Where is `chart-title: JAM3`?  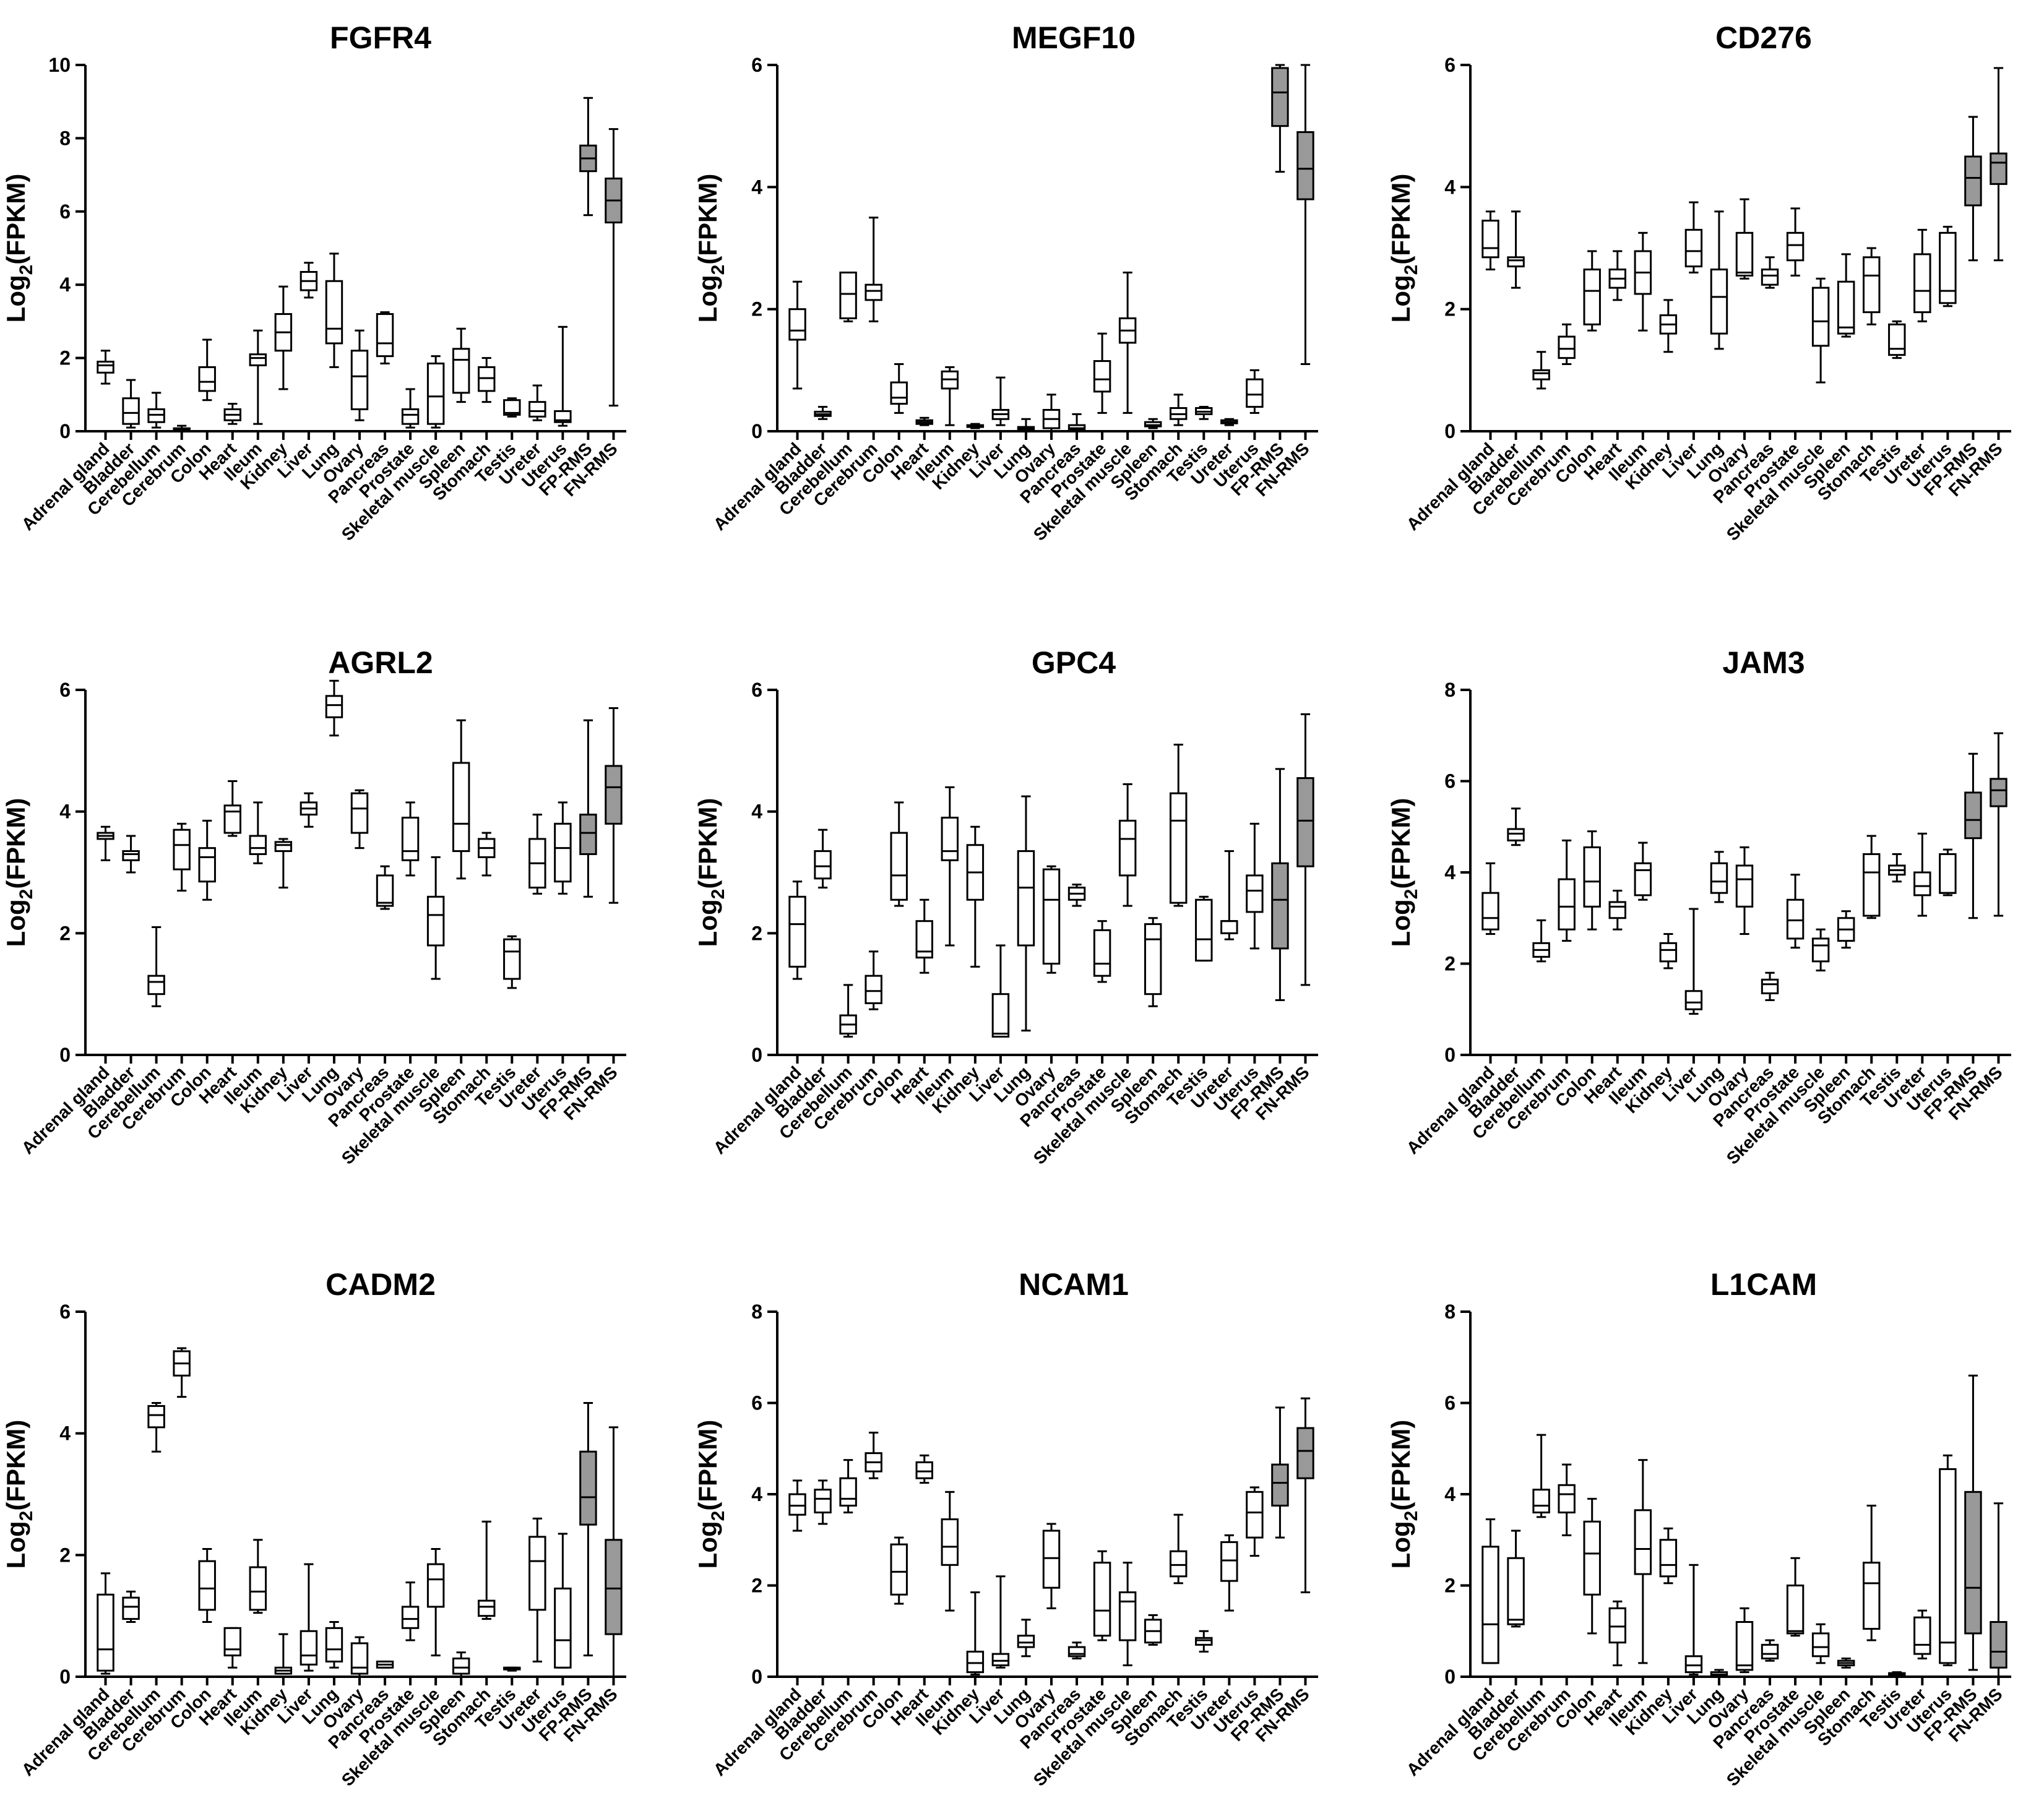 chart-title: JAM3 is located at coordinates (1763, 662).